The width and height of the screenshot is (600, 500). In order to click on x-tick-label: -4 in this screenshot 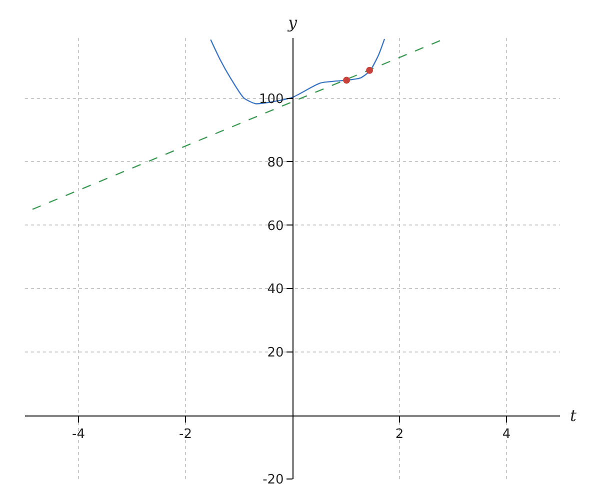, I will do `click(78, 434)`.